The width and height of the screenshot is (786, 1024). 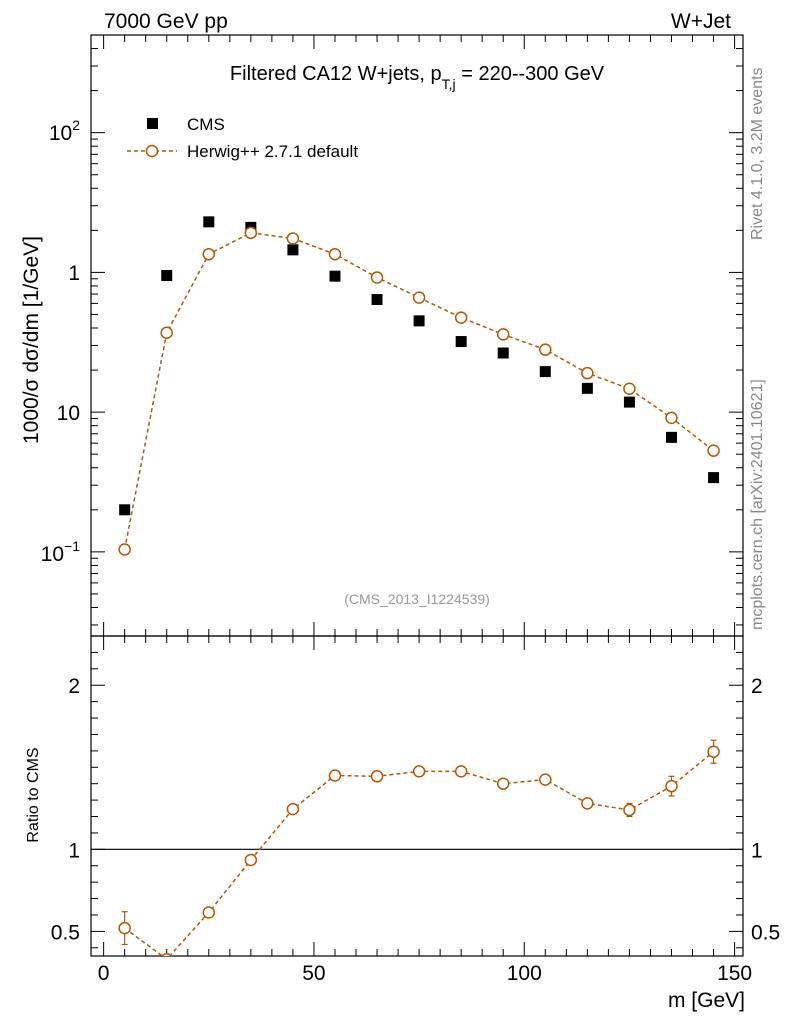 What do you see at coordinates (74, 850) in the screenshot?
I see `ratio-y-tick-label: 1` at bounding box center [74, 850].